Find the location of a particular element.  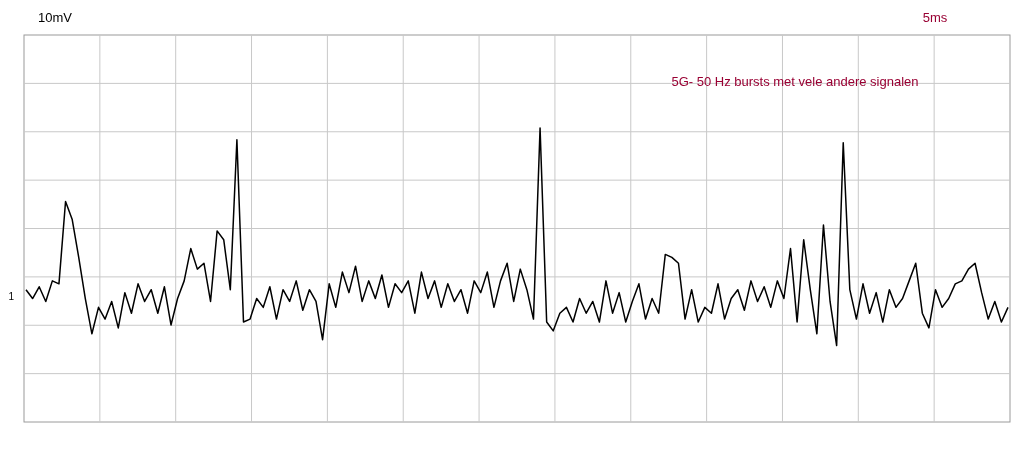

text: 5ms is located at coordinates (935, 17).